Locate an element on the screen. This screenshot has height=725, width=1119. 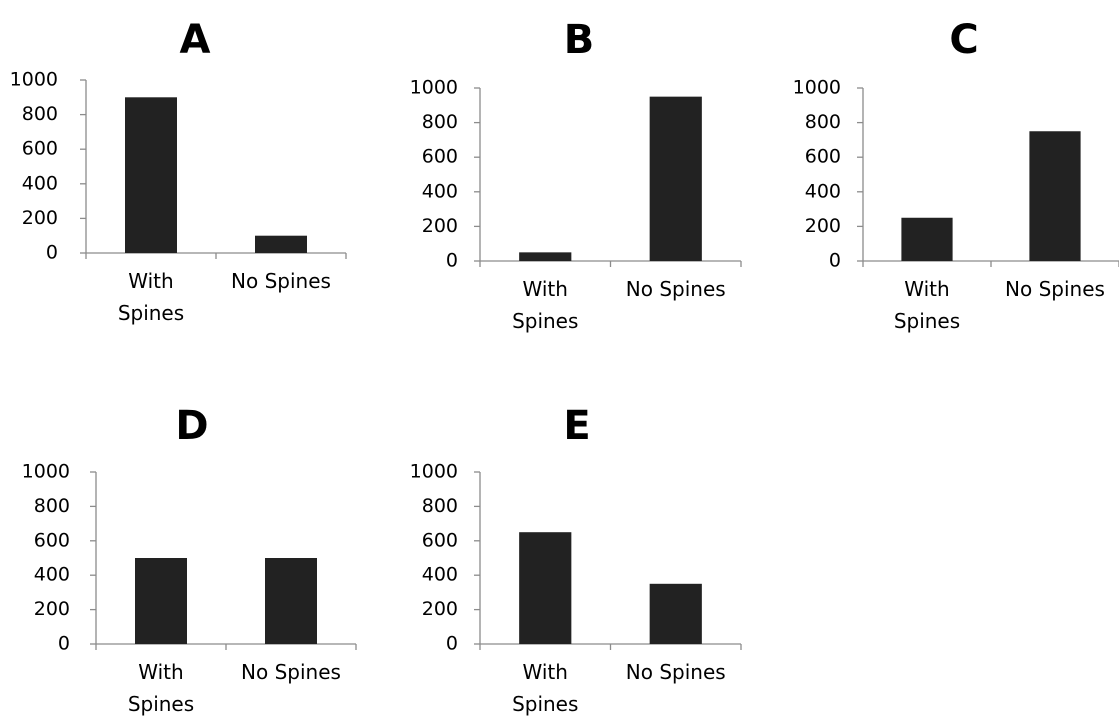
panel-title: B is located at coordinates (579, 40).